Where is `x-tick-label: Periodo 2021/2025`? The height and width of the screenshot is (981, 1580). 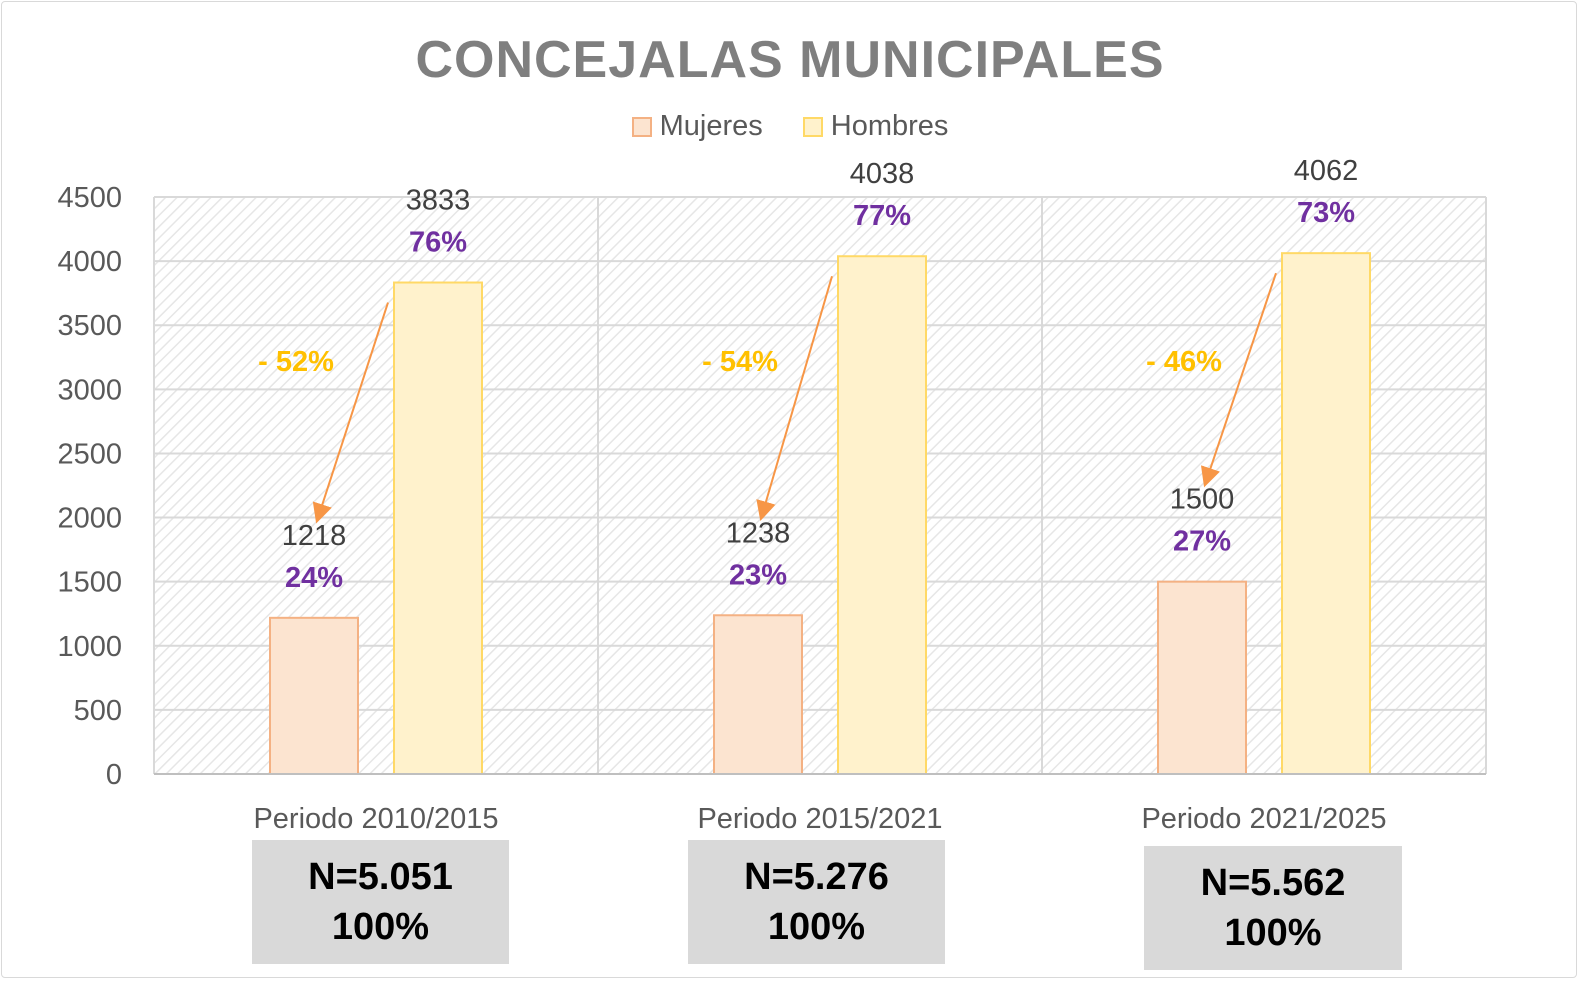 x-tick-label: Periodo 2021/2025 is located at coordinates (1263, 819).